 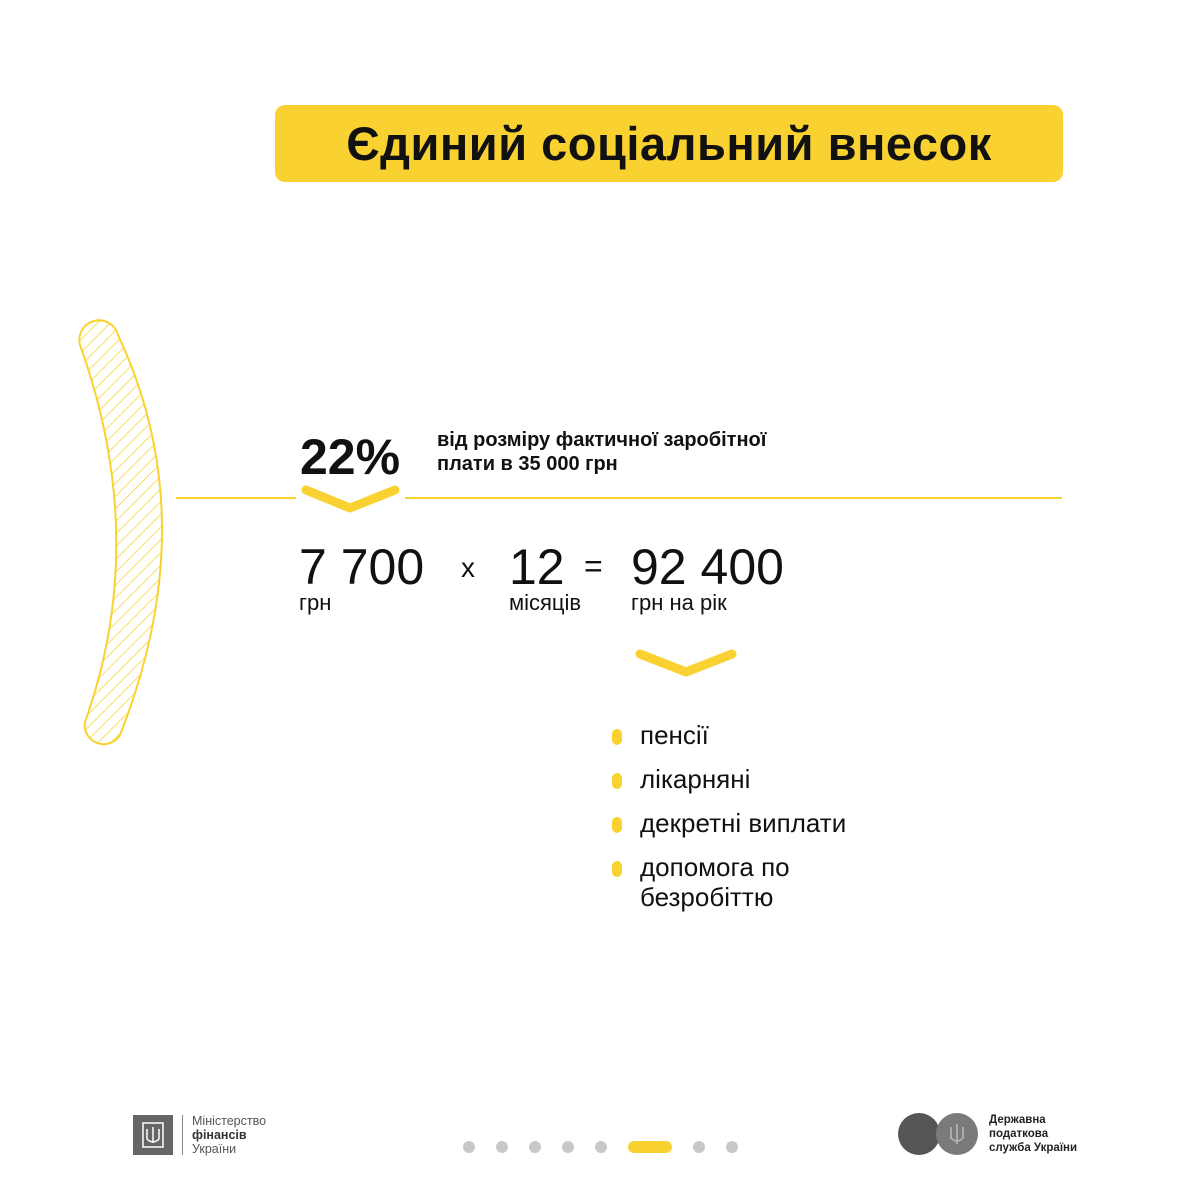 What do you see at coordinates (695, 779) in the screenshot?
I see `list-item-label: лікарняні` at bounding box center [695, 779].